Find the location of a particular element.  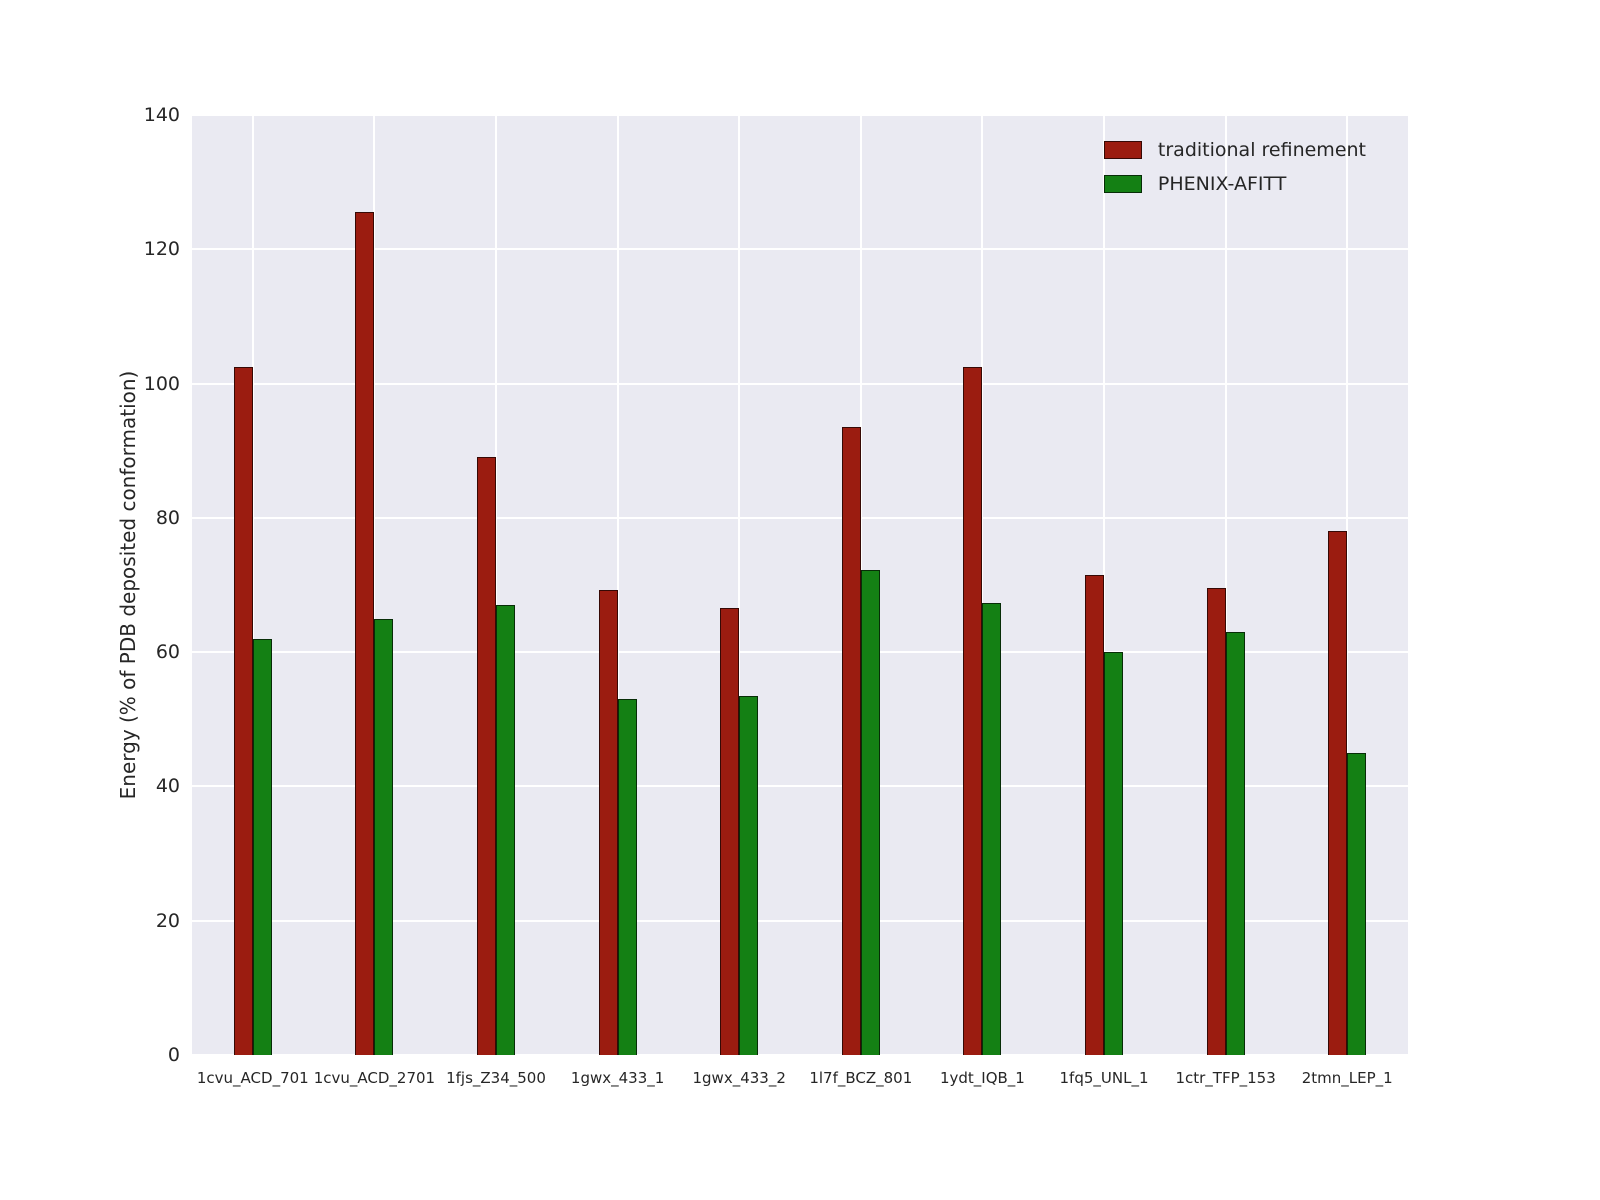

x-tick-label: 1ydt_IQB_1 is located at coordinates (982, 1078).